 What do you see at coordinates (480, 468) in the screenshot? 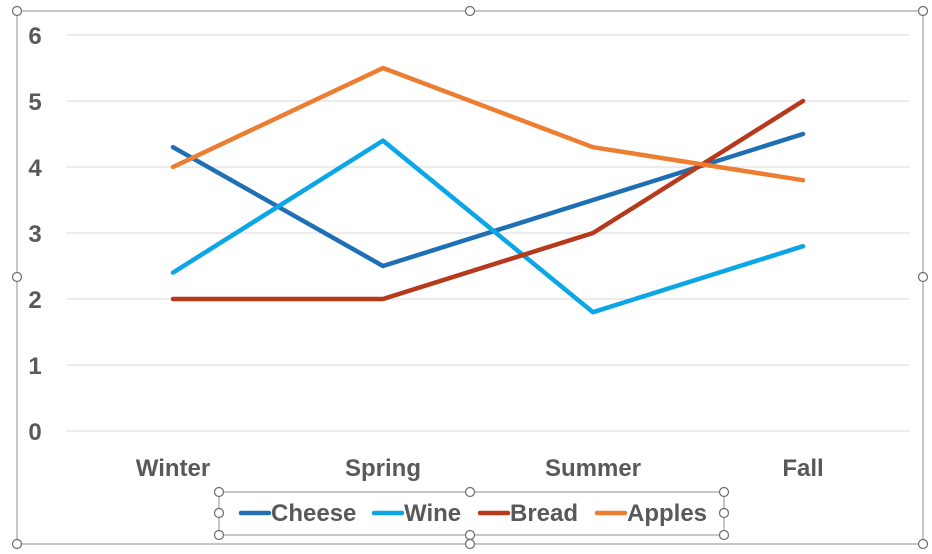
I see `x-axis-tick-labels: Winter Spring Summer Fall` at bounding box center [480, 468].